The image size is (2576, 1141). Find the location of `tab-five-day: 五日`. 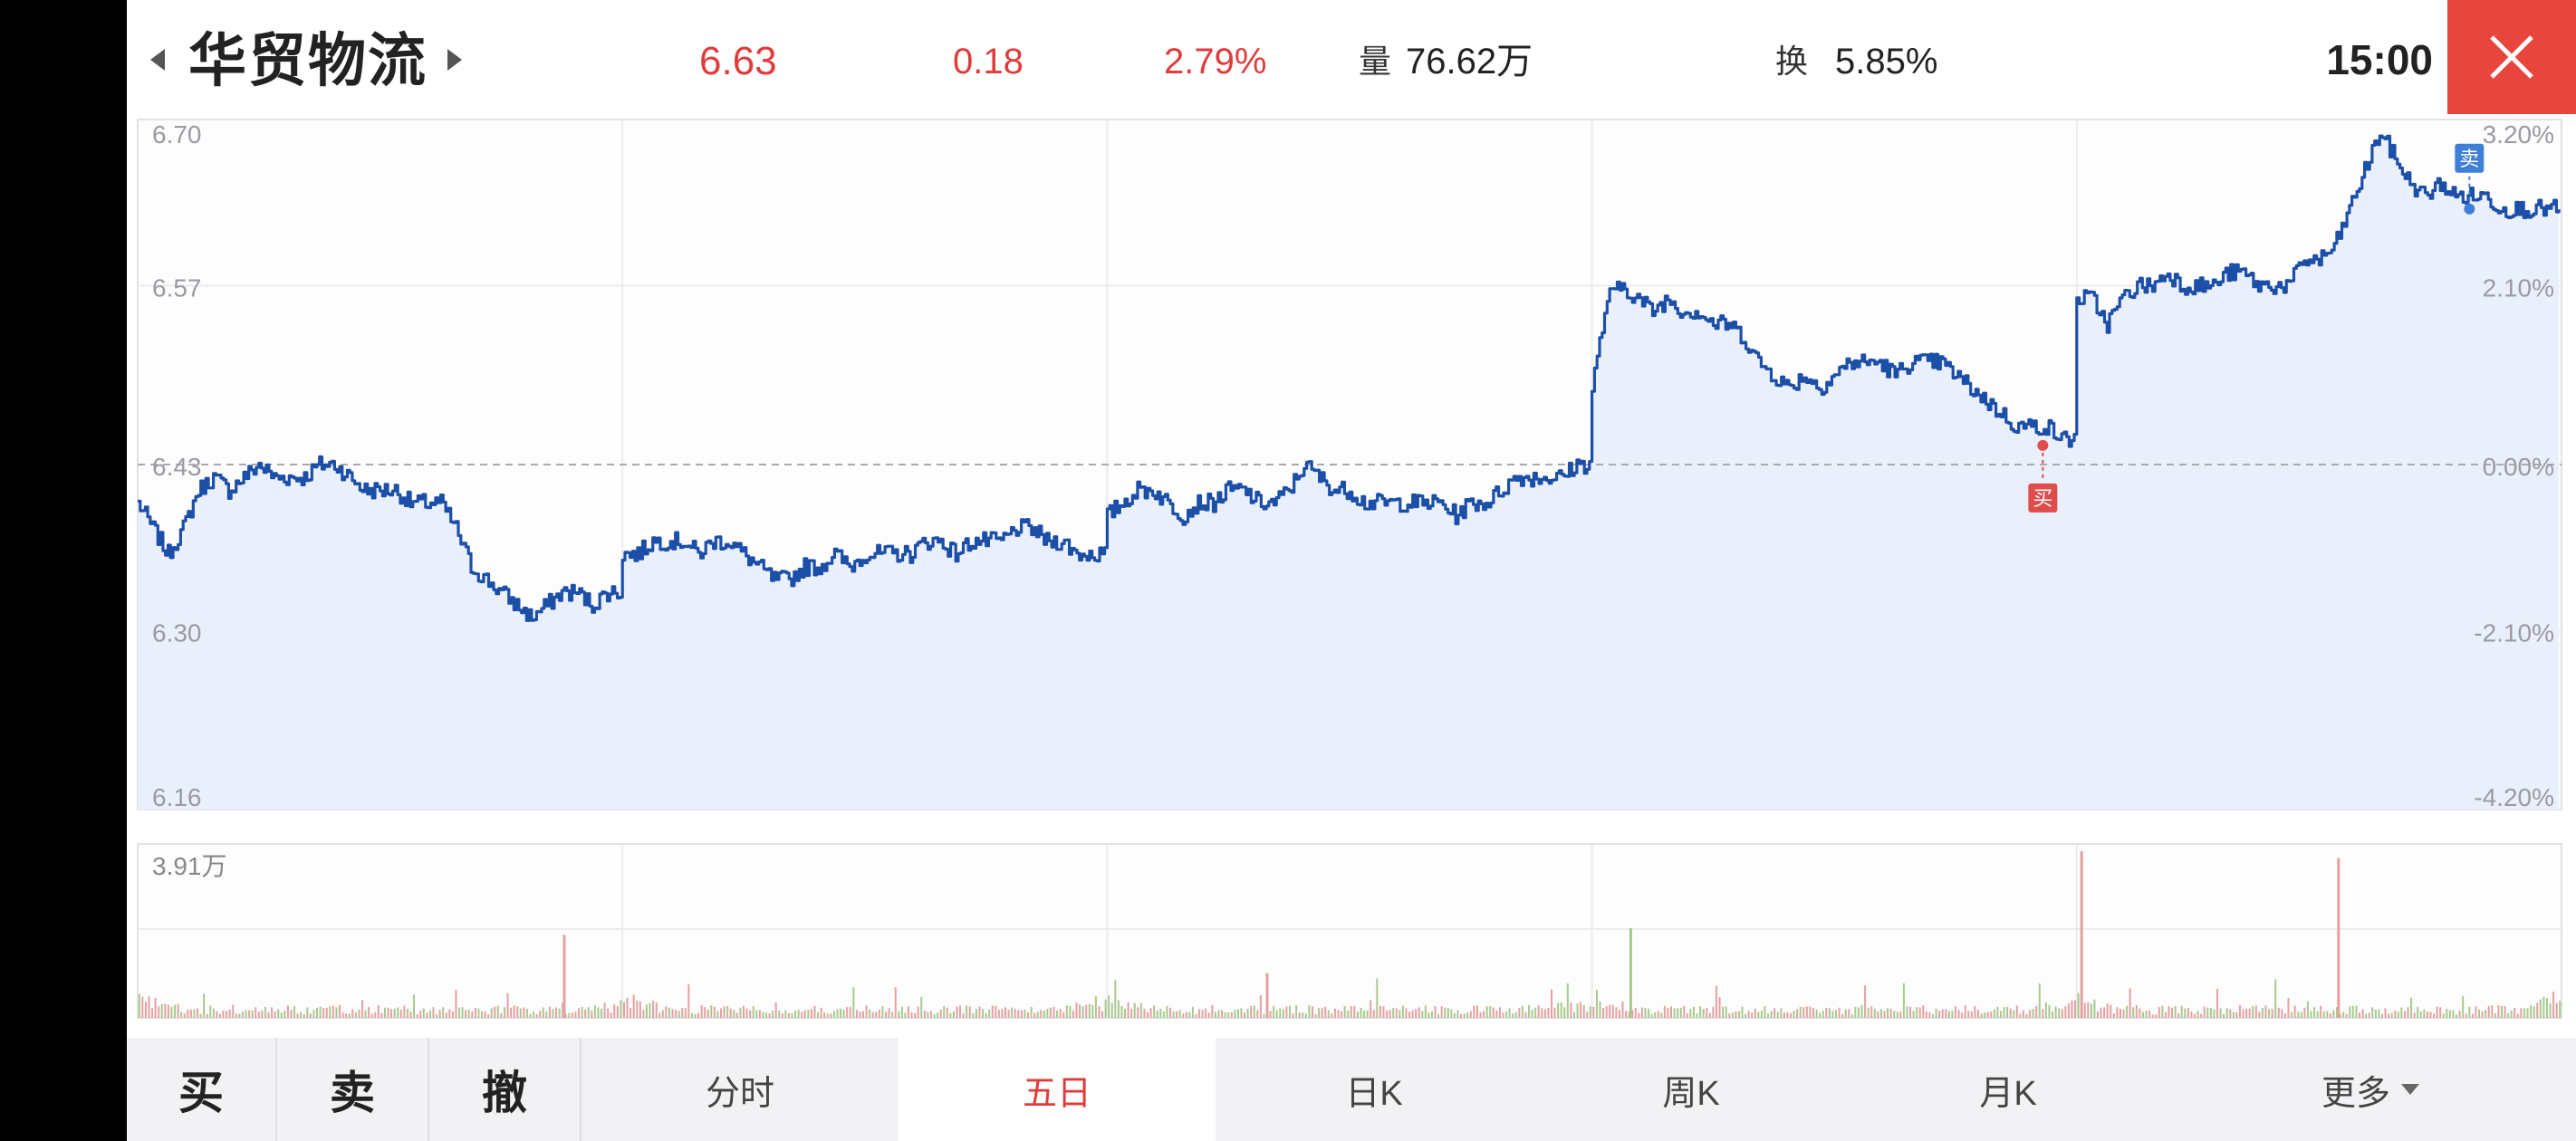

tab-five-day: 五日 is located at coordinates (1057, 1089).